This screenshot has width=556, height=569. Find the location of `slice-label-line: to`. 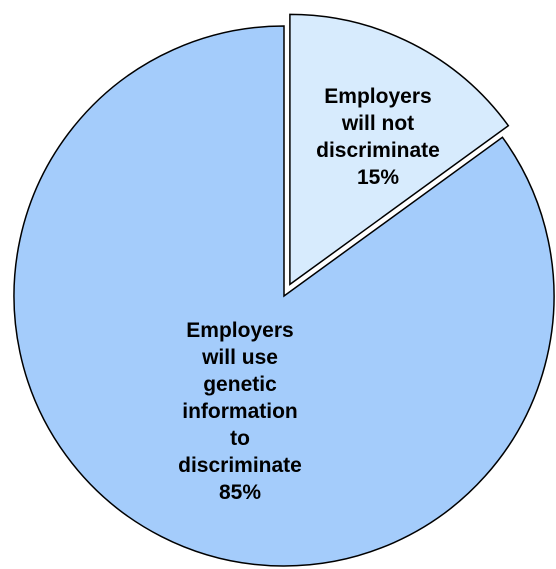

slice-label-line: to is located at coordinates (240, 438).